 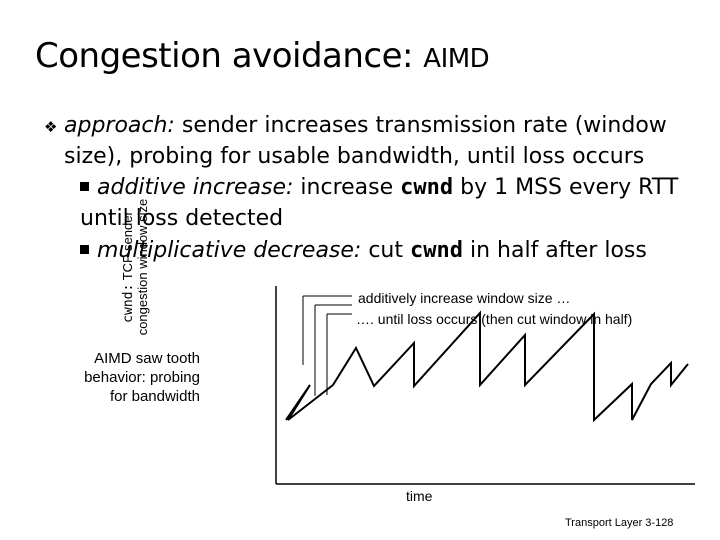 I want to click on multiplicative-pre: cut, so click(x=385, y=250).